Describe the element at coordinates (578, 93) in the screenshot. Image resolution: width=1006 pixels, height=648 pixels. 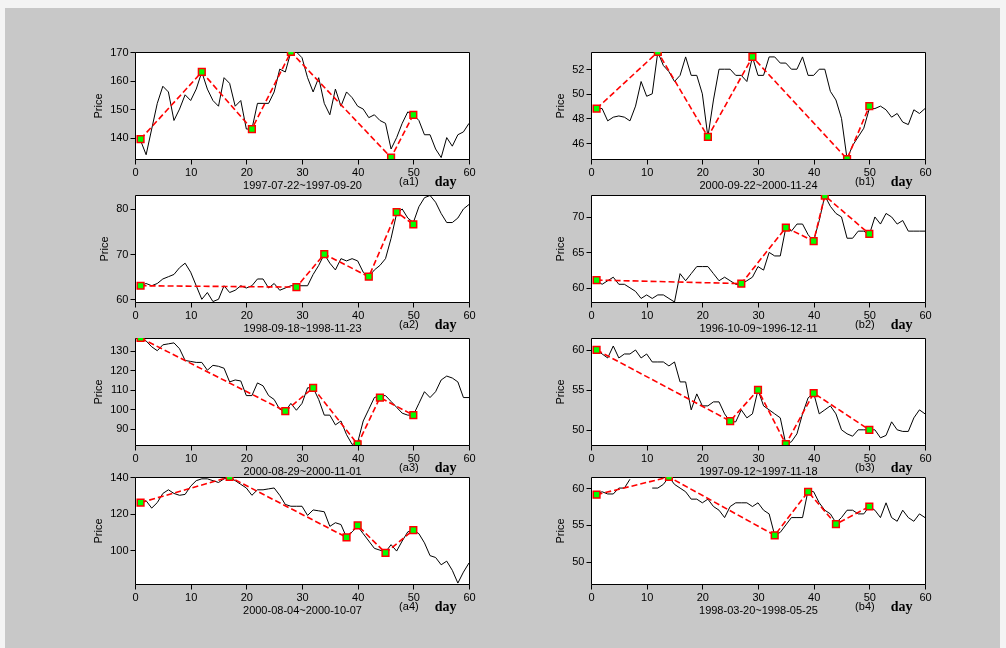
I see `y-tick-label: 50` at that location.